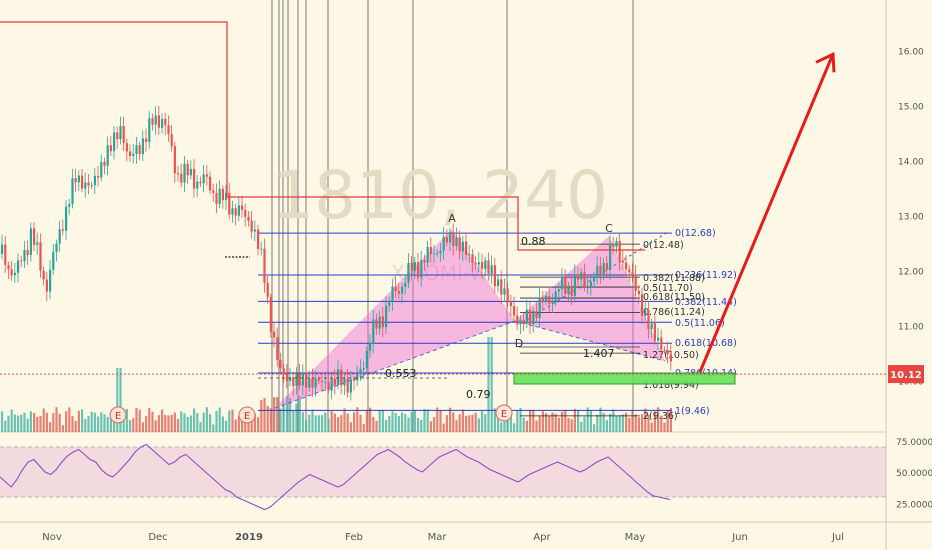 The image size is (932, 550). Describe the element at coordinates (911, 107) in the screenshot. I see `price-tick-label: 15.00` at that location.